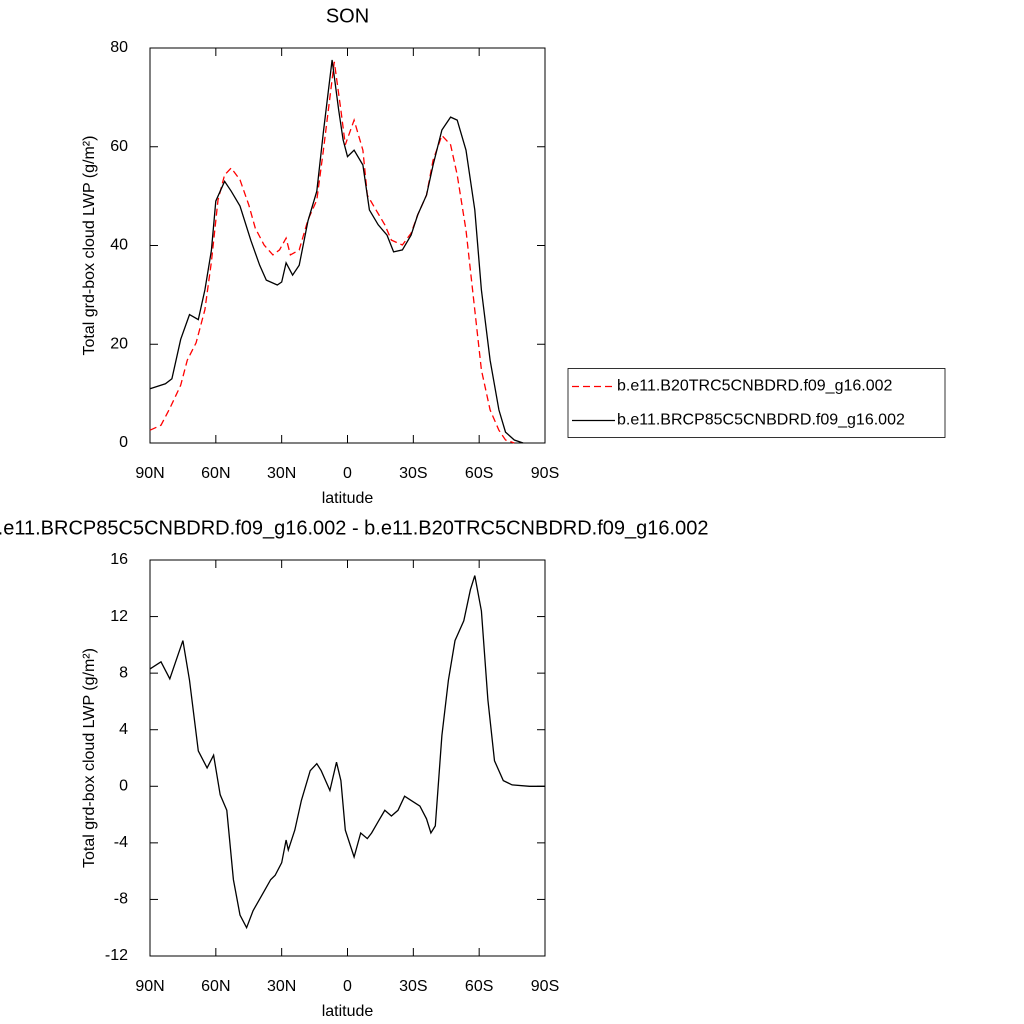 This screenshot has width=1024, height=1024. What do you see at coordinates (116, 955) in the screenshot?
I see `y-tick-label: -12` at bounding box center [116, 955].